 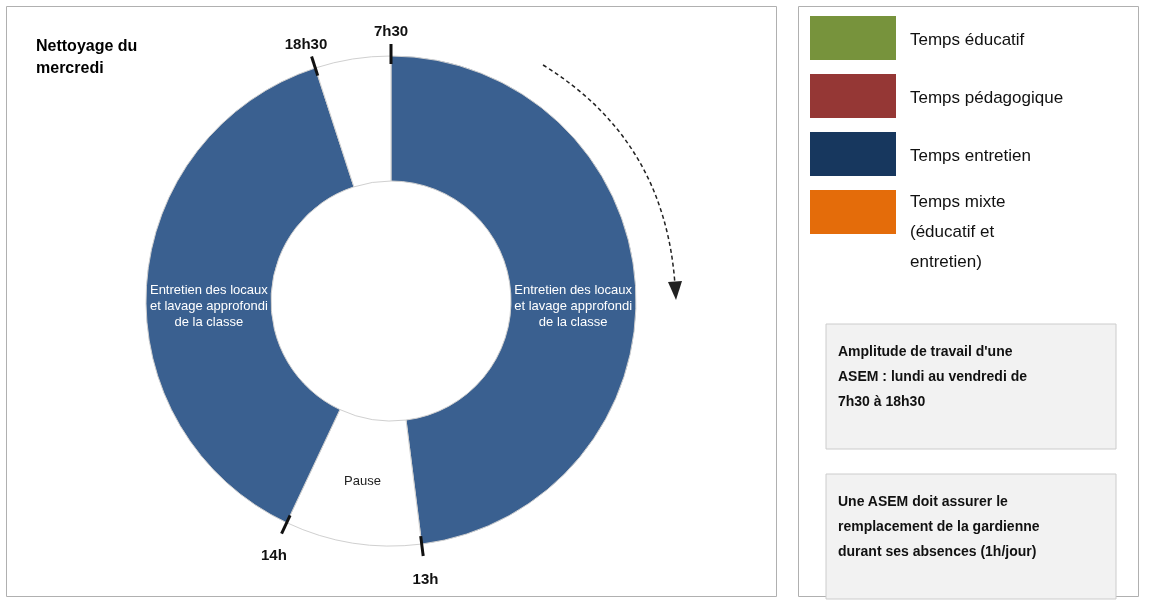 What do you see at coordinates (970, 155) in the screenshot?
I see `category-label: Temps entretien` at bounding box center [970, 155].